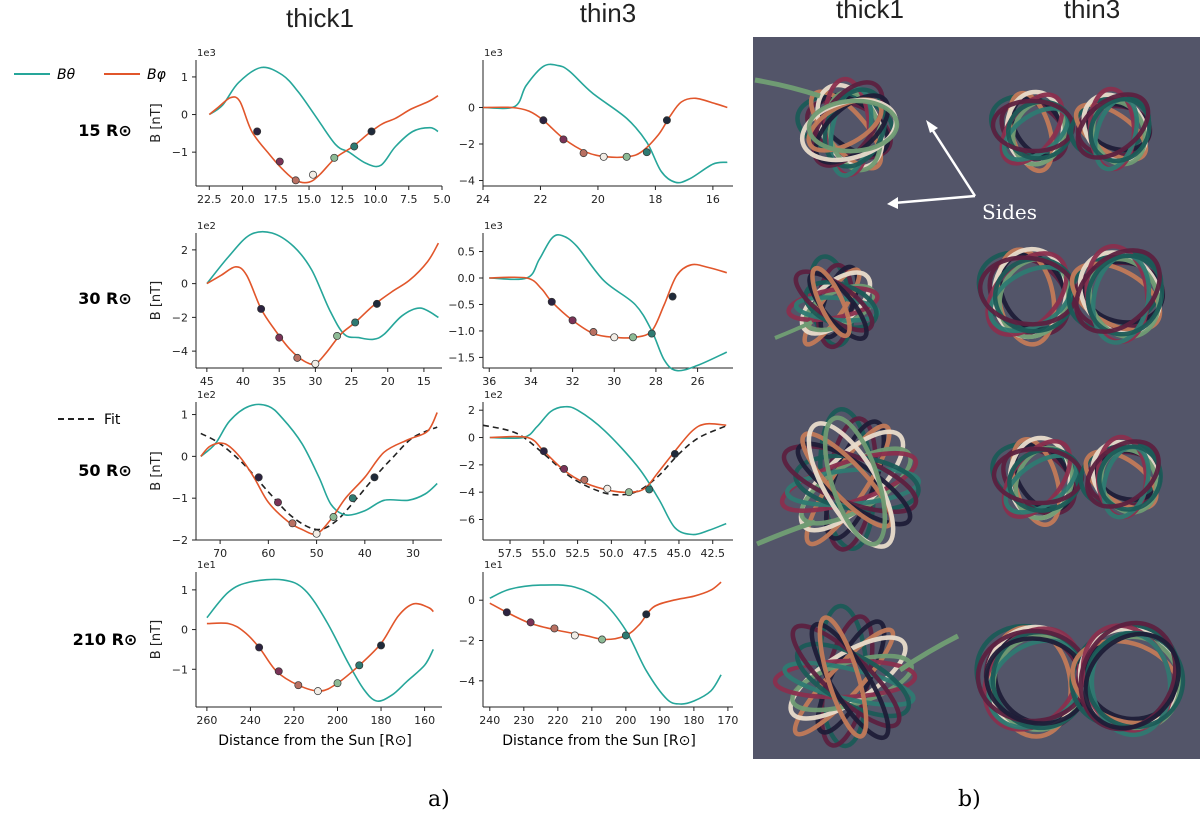 Image resolution: width=1200 pixels, height=818 pixels. Describe the element at coordinates (510, 553) in the screenshot. I see `x-tick-label: 57.5` at that location.